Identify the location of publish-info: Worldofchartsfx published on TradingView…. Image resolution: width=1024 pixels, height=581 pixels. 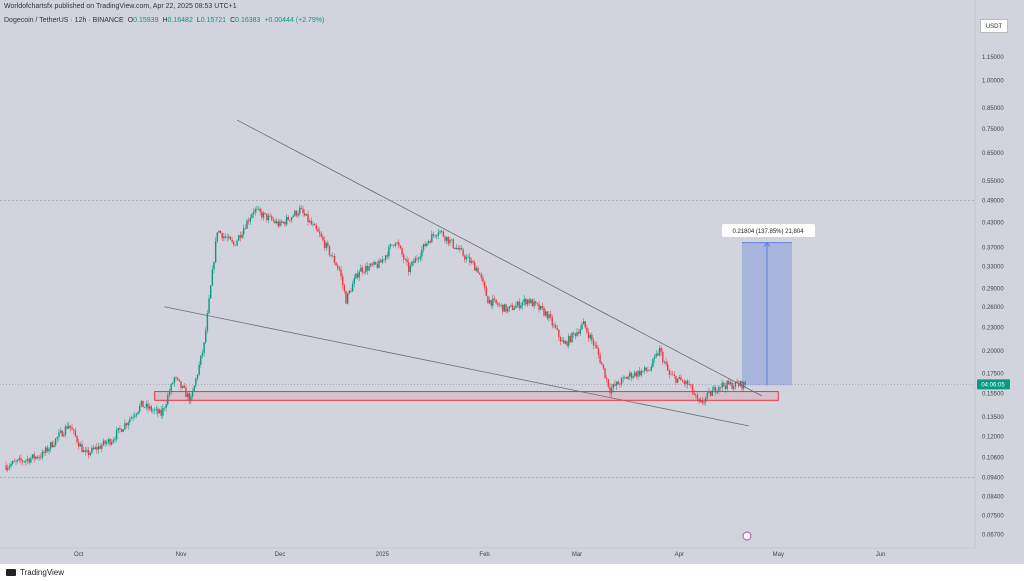
(120, 6).